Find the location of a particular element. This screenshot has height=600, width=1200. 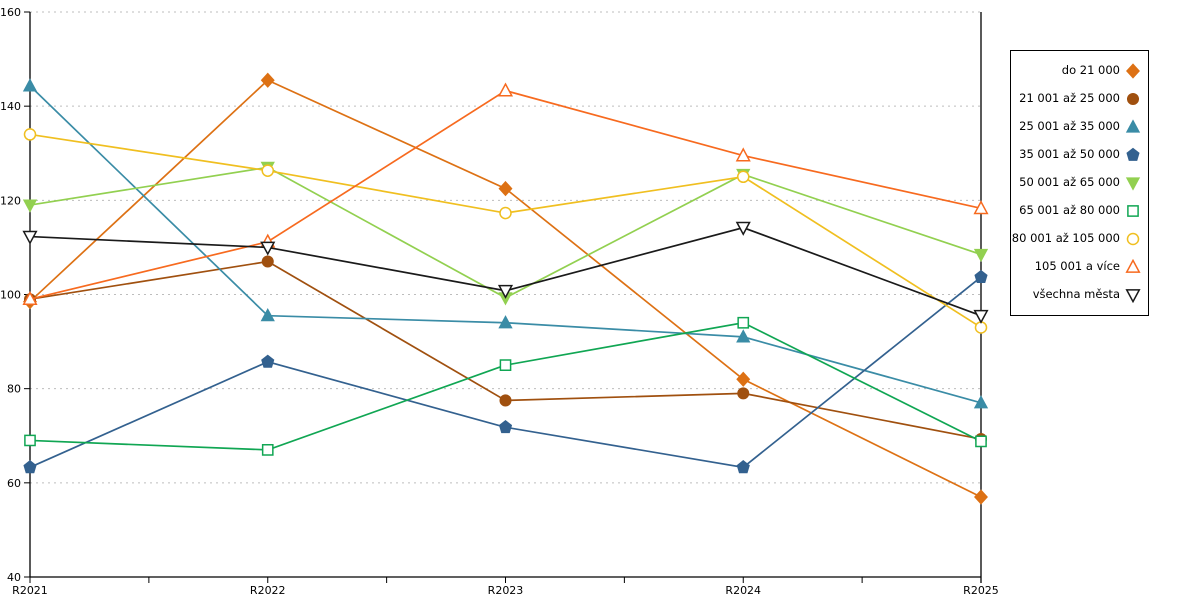

legend-item: 105 001 a více is located at coordinates (1079, 267).